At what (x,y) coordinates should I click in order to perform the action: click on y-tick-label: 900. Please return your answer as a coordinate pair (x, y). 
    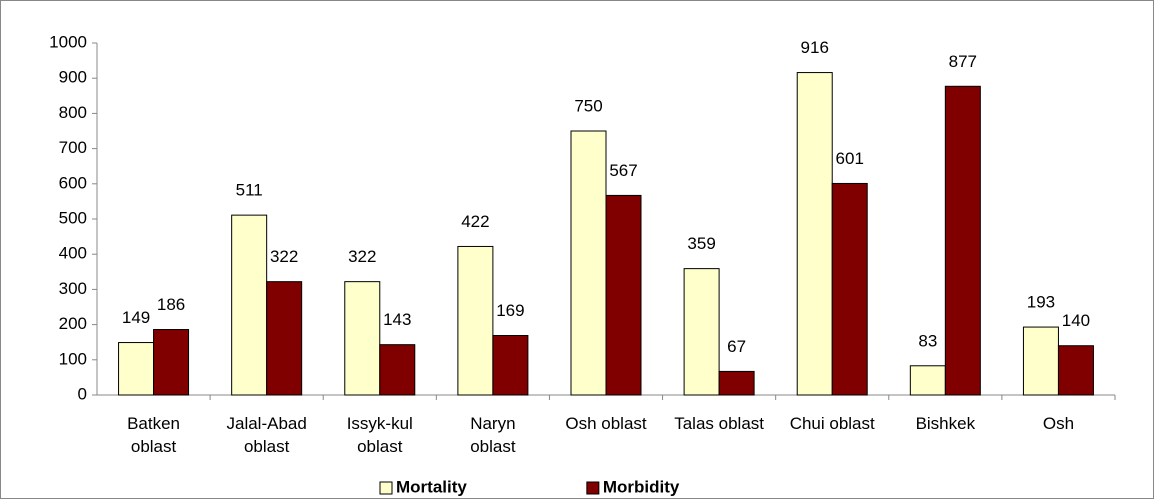
    Looking at the image, I should click on (73, 77).